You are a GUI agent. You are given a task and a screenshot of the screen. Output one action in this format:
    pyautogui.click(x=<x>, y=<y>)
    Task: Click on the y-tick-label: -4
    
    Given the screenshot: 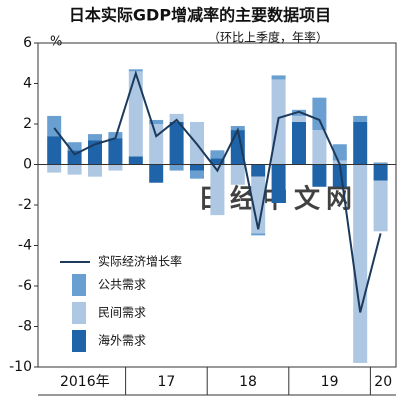 What is the action you would take?
    pyautogui.click(x=25, y=246)
    